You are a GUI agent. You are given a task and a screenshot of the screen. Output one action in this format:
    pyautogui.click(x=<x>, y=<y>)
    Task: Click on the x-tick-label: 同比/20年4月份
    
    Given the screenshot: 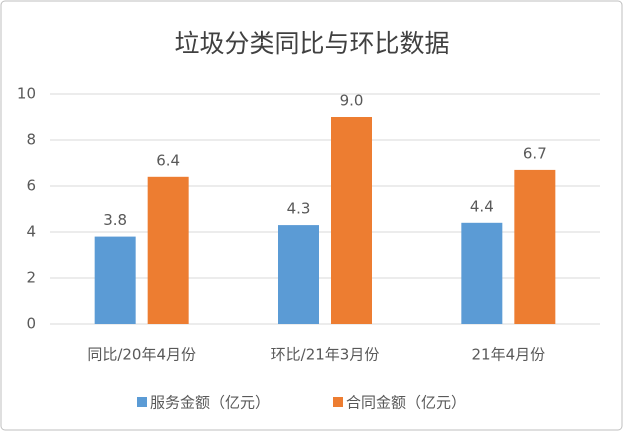 What is the action you would take?
    pyautogui.click(x=141, y=355)
    